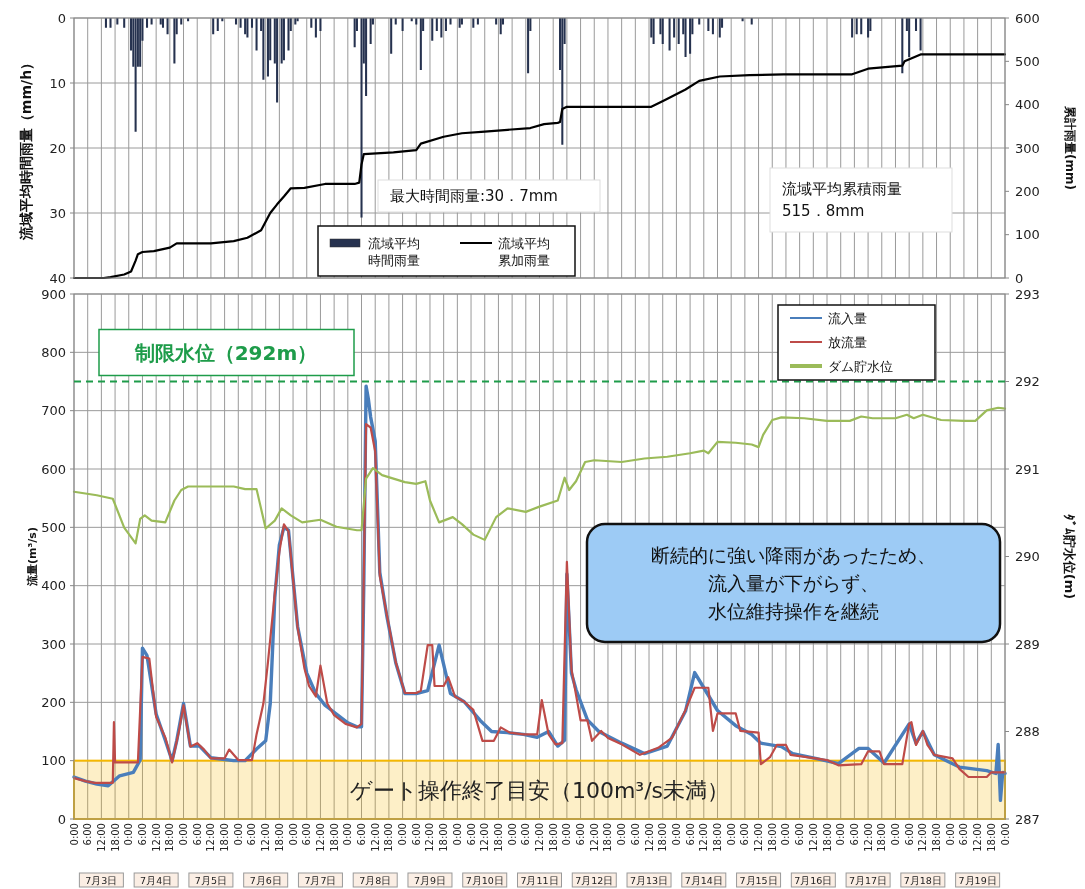 The height and width of the screenshot is (889, 1085). Describe the element at coordinates (1027, 469) in the screenshot. I see `y2-tick-label: 291` at that location.